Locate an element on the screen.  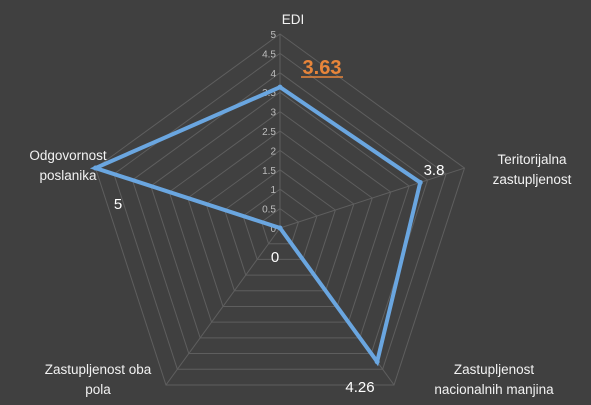
value-label: 0 is located at coordinates (275, 257).